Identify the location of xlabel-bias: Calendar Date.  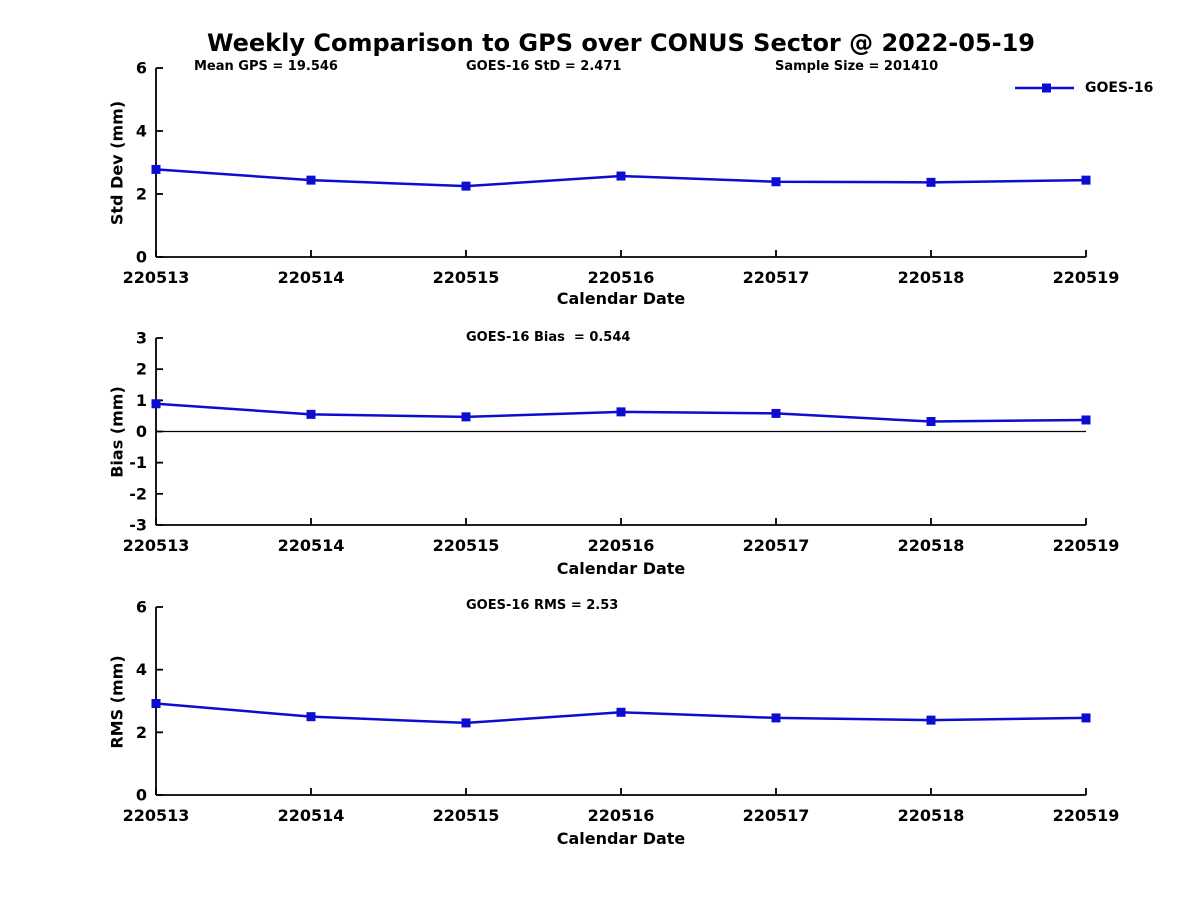
(621, 568).